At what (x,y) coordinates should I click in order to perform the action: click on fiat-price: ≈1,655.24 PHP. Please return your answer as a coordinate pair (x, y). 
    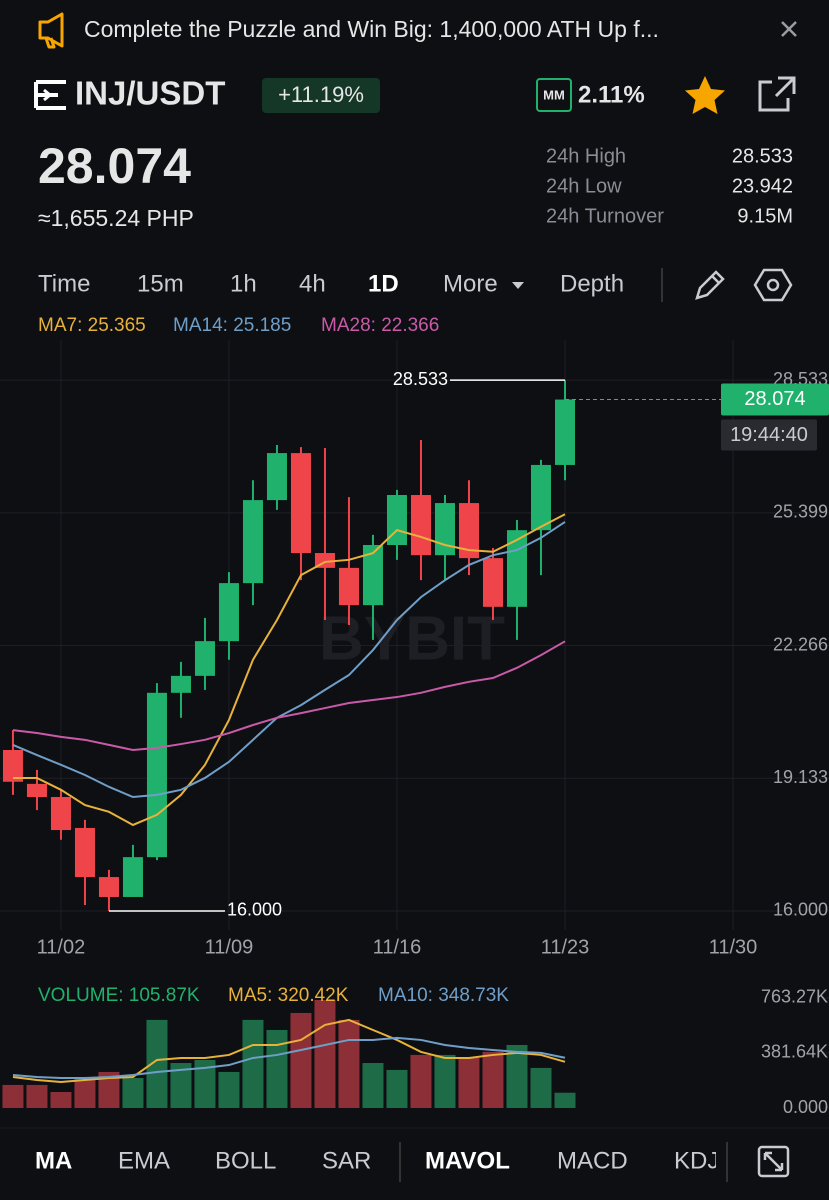
    Looking at the image, I should click on (116, 218).